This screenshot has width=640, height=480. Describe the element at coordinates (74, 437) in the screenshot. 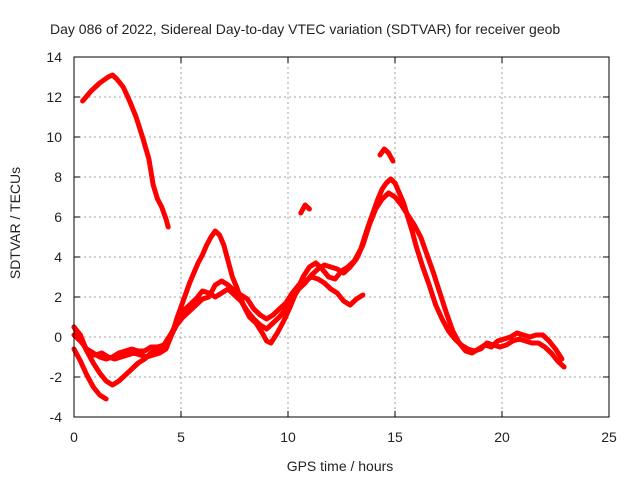

I see `x-tick-label: 0` at that location.